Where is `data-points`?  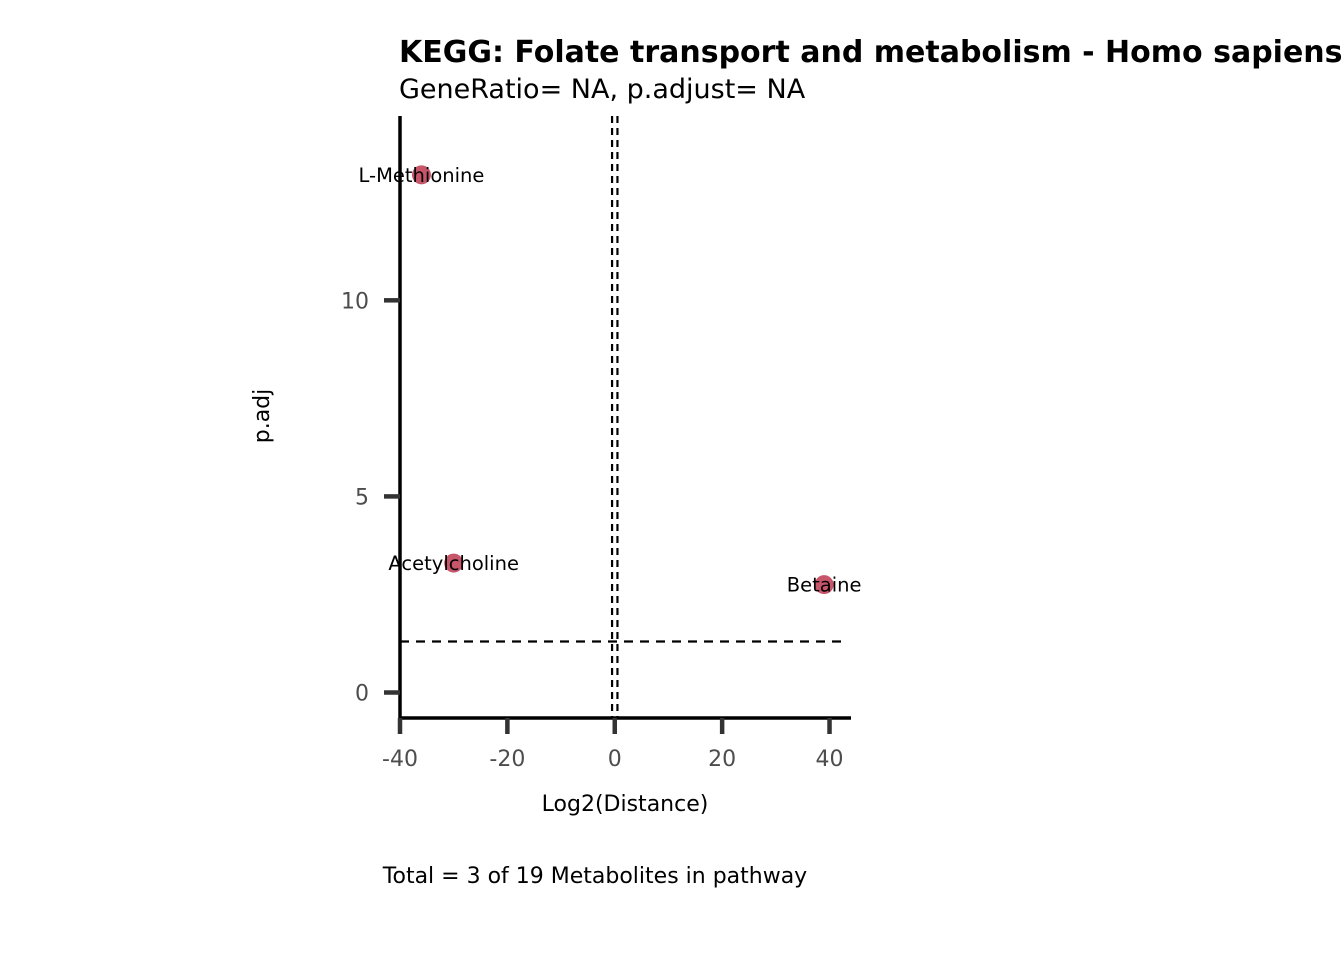 data-points is located at coordinates (622, 380).